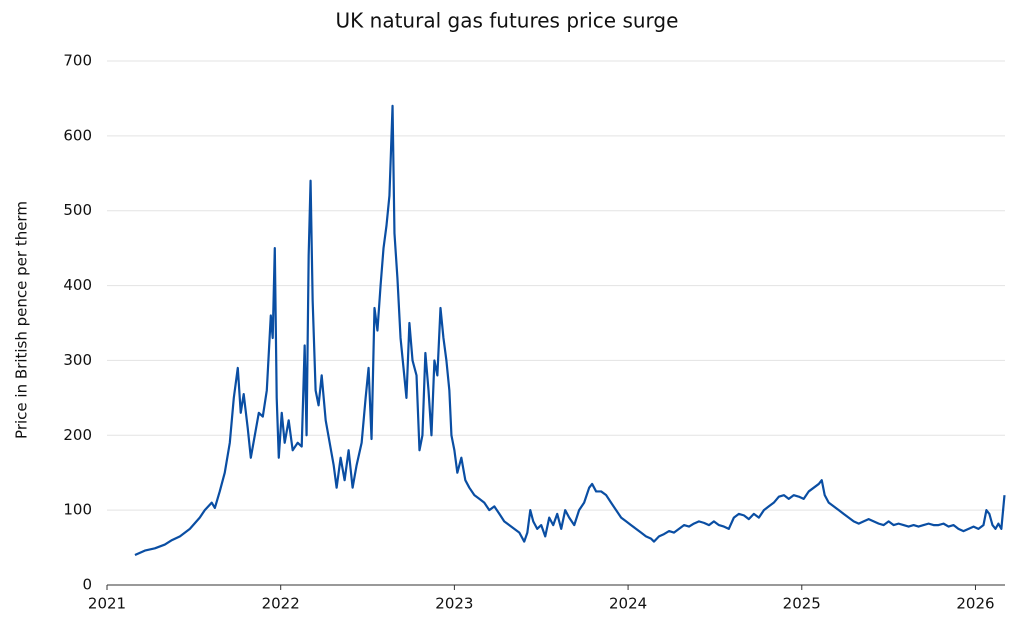  Describe the element at coordinates (628, 604) in the screenshot. I see `x-tick-label: 2024` at that location.